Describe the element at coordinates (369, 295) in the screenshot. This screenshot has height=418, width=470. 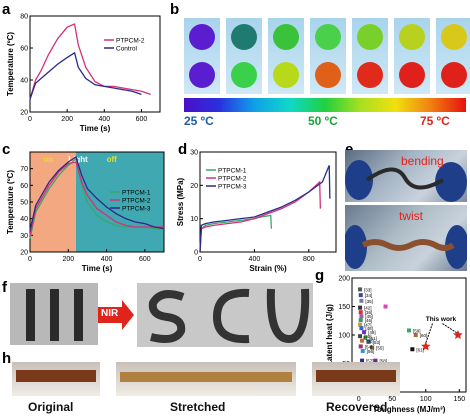
I see `reference-label: [34]` at that location.